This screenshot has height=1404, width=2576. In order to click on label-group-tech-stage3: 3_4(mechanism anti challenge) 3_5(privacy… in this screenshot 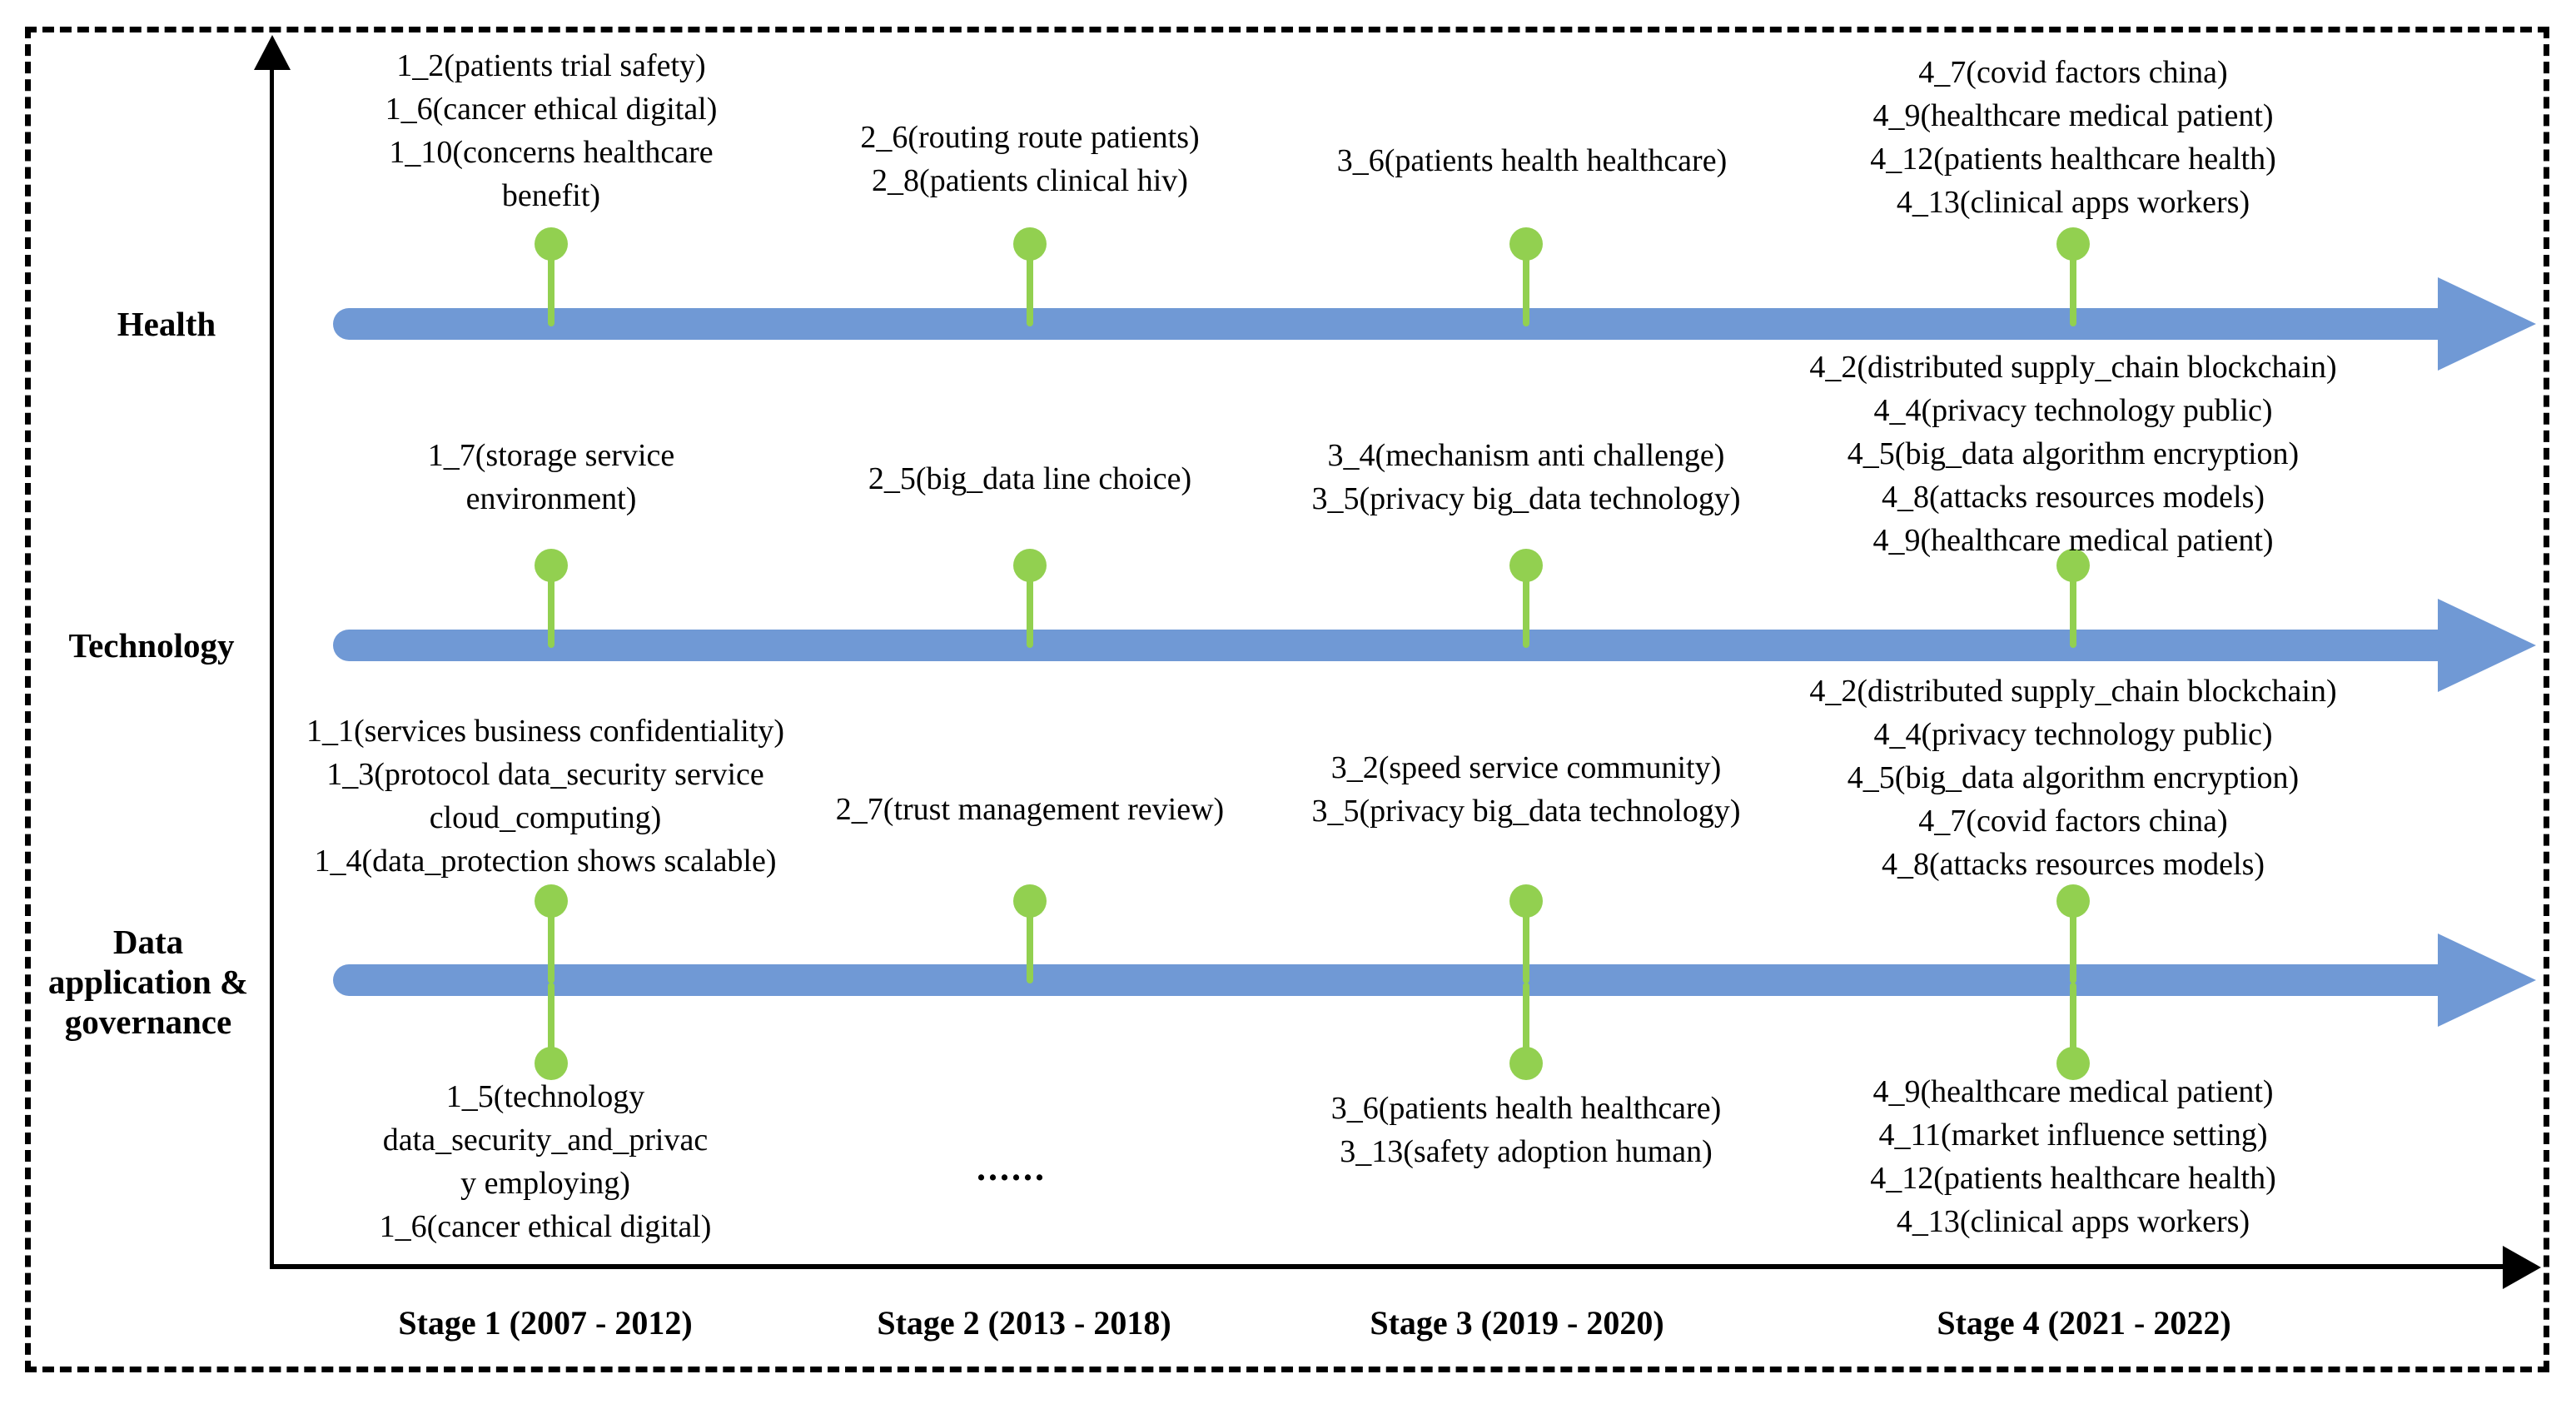, I will do `click(1526, 477)`.